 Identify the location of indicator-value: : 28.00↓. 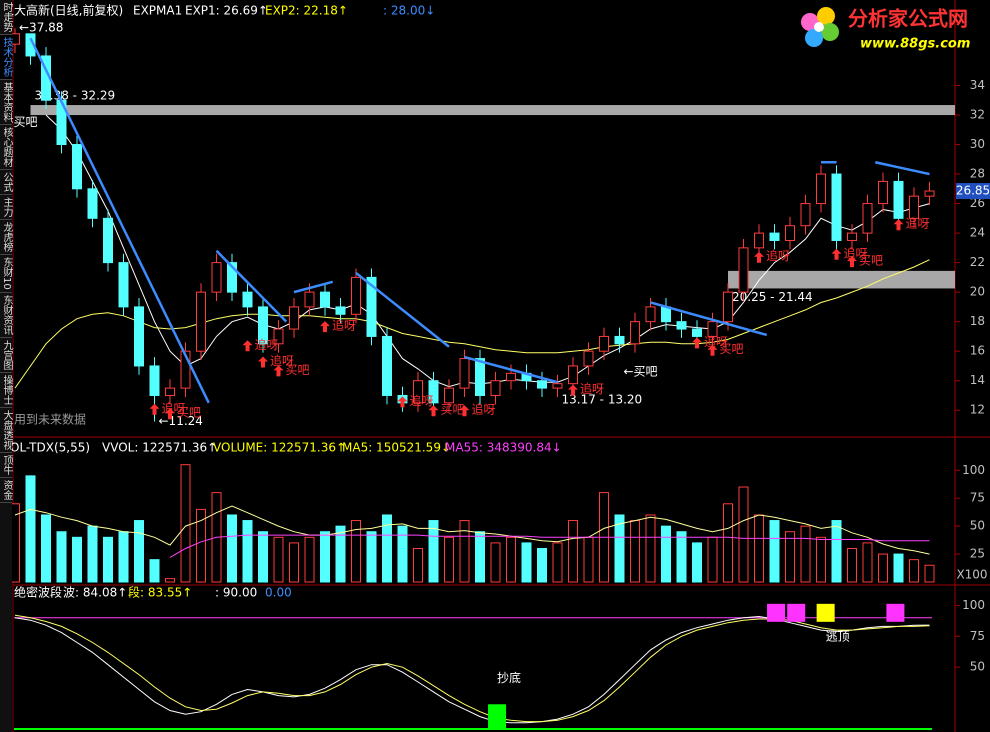
(409, 11).